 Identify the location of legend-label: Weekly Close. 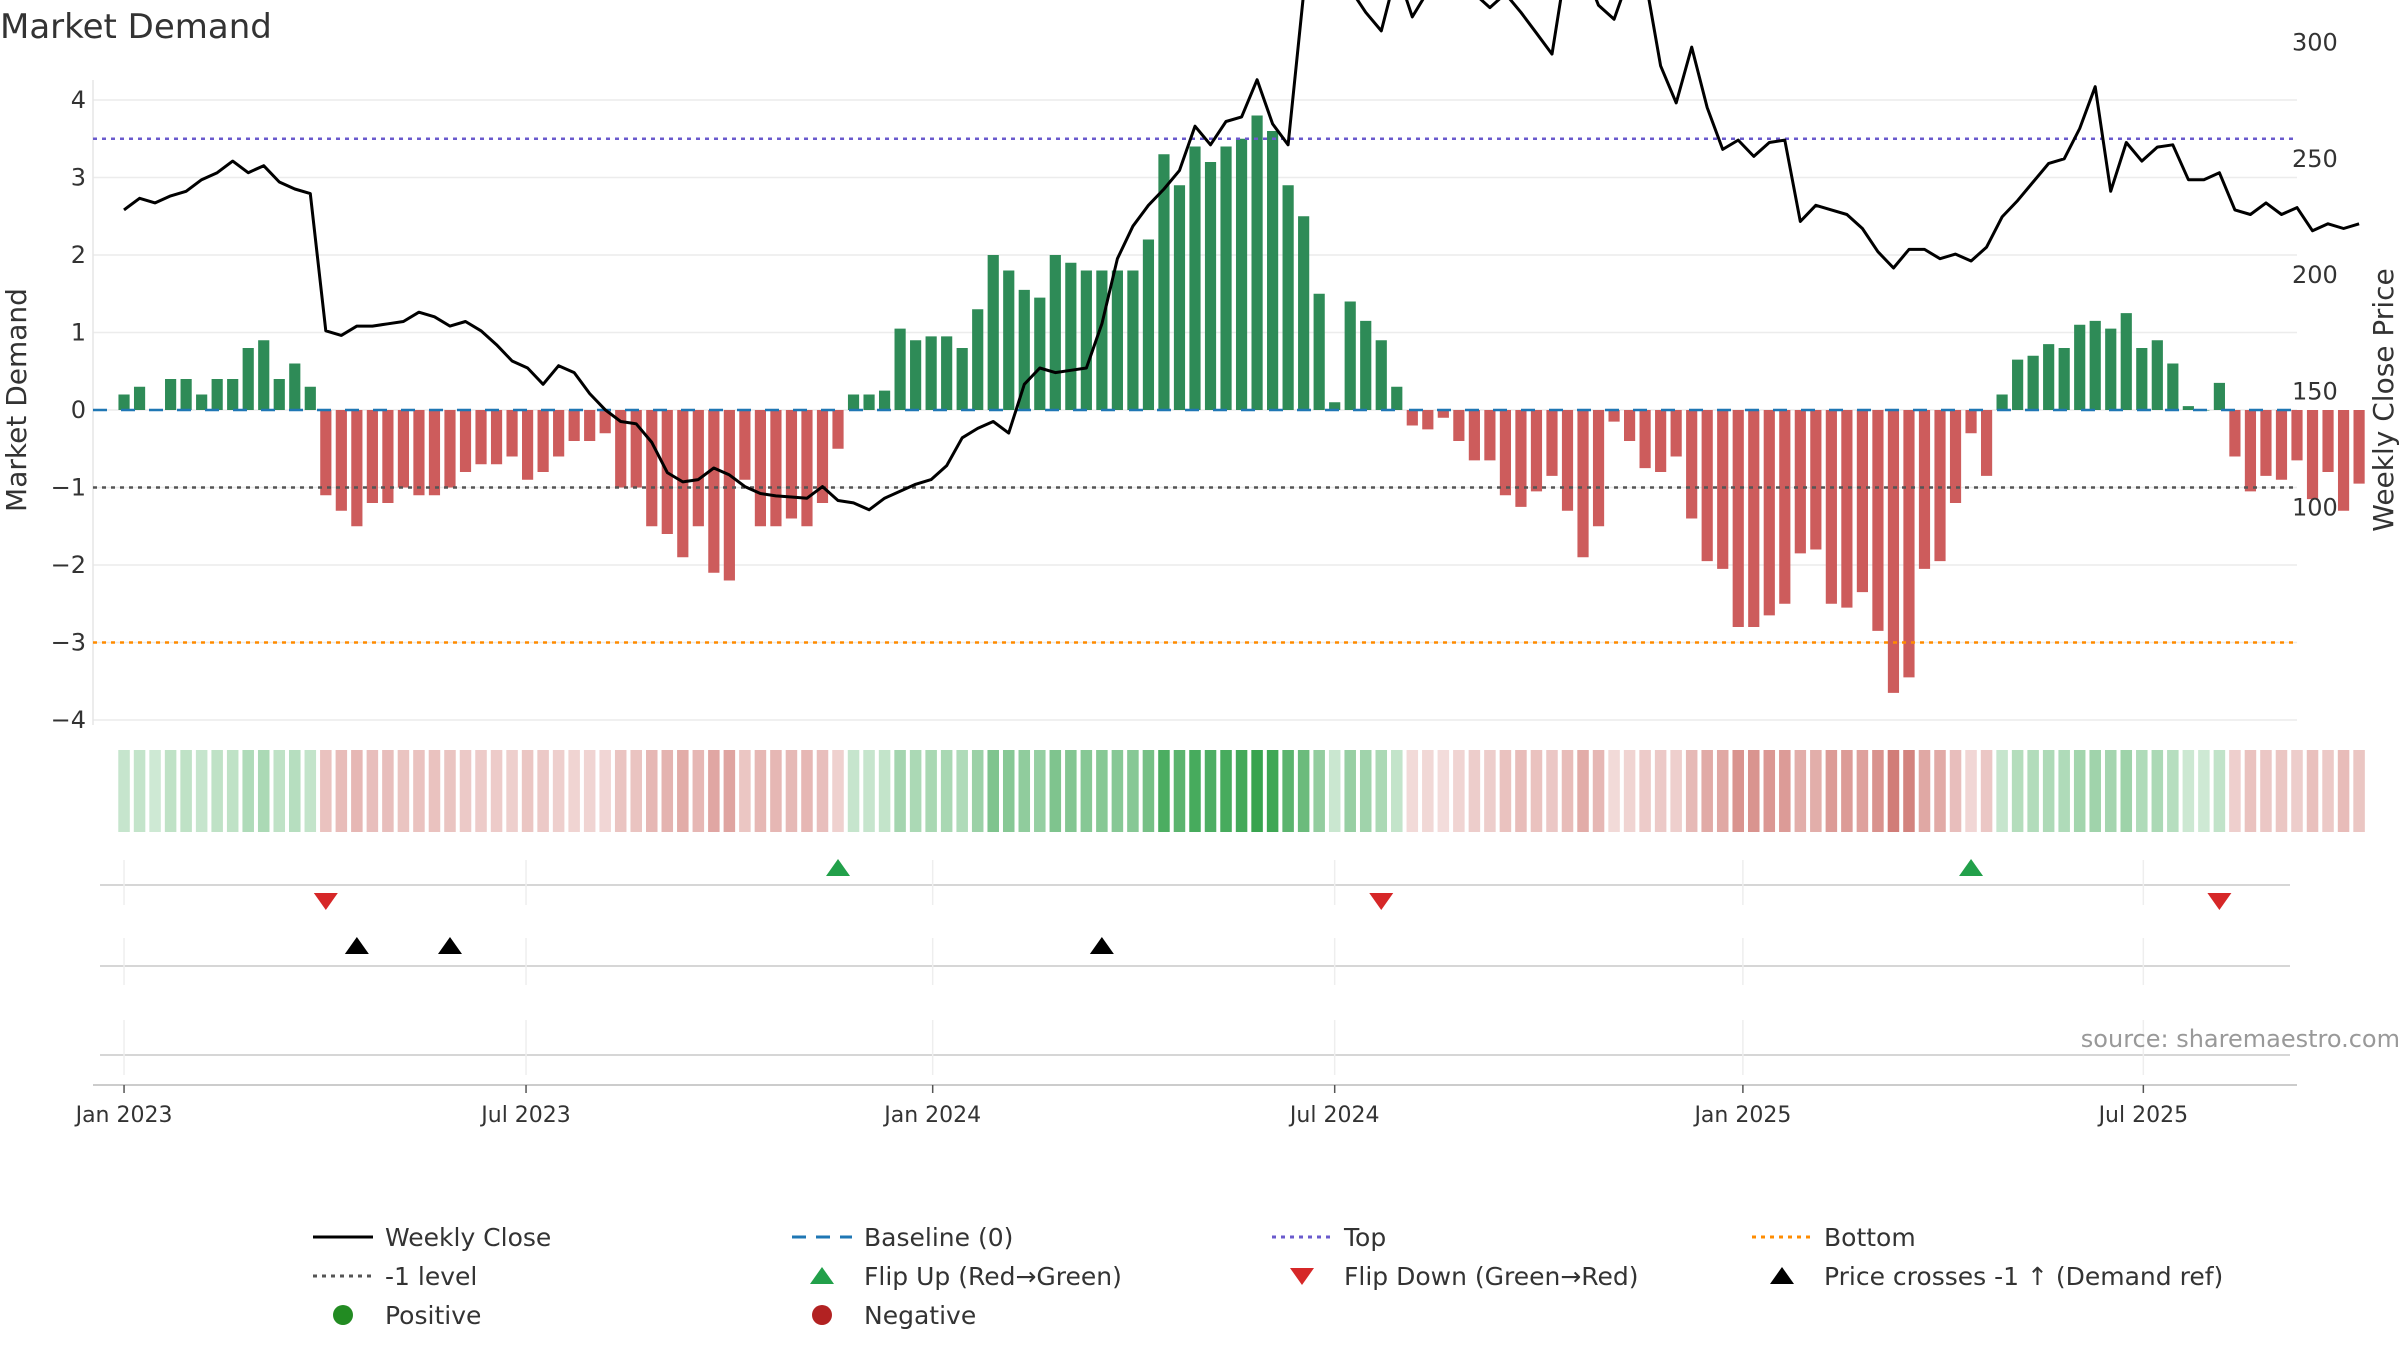
(468, 1237).